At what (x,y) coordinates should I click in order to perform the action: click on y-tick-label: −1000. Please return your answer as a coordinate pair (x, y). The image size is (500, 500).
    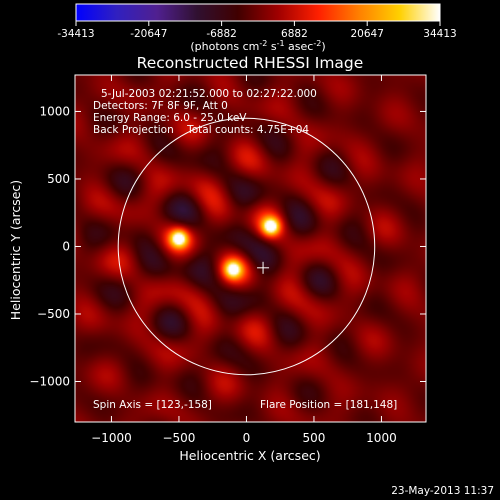
    Looking at the image, I should click on (49, 381).